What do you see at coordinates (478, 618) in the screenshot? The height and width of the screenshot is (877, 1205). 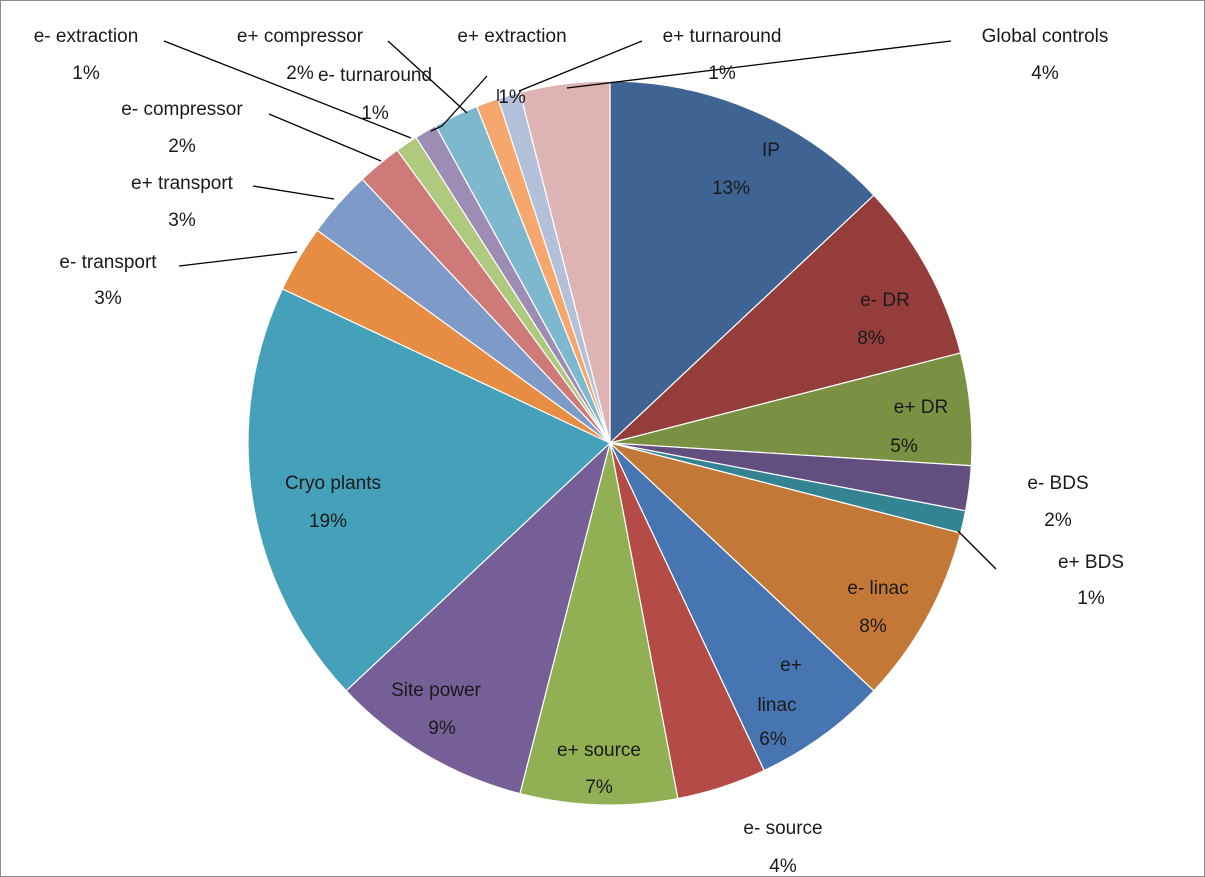 I see `pie-slice-site-power` at bounding box center [478, 618].